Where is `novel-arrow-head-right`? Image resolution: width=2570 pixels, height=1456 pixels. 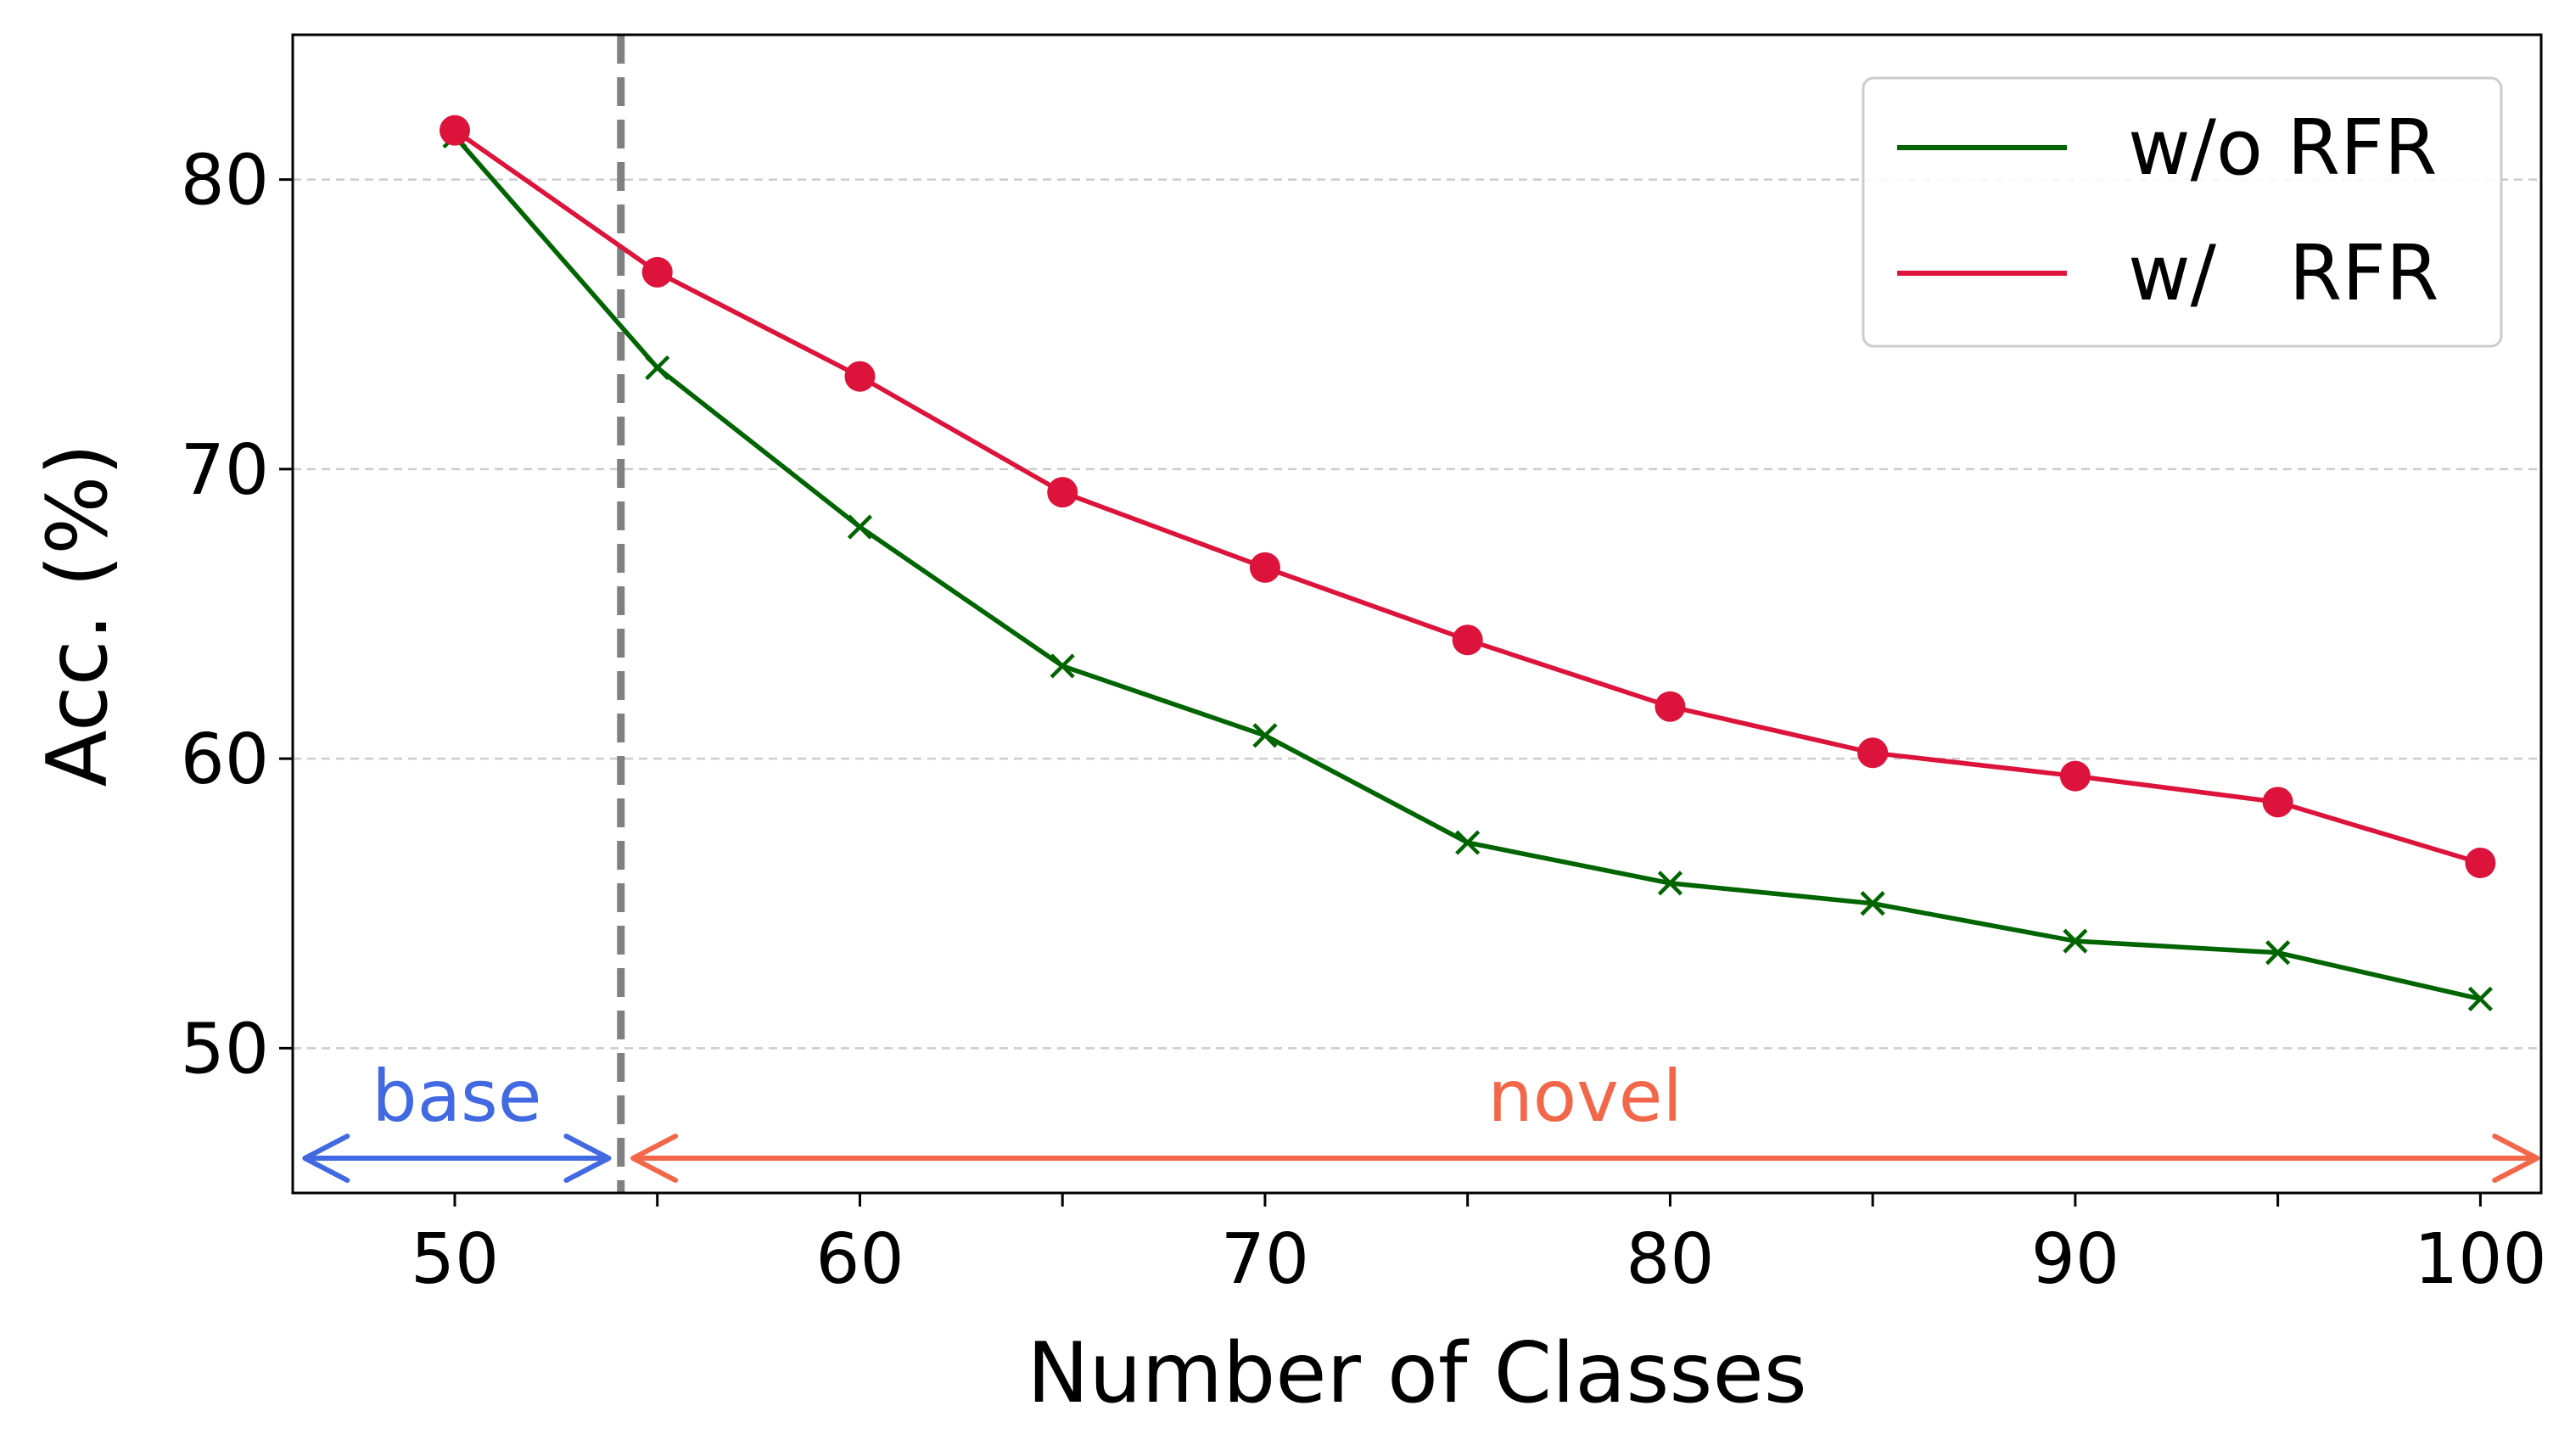
novel-arrow-head-right is located at coordinates (2516, 1159).